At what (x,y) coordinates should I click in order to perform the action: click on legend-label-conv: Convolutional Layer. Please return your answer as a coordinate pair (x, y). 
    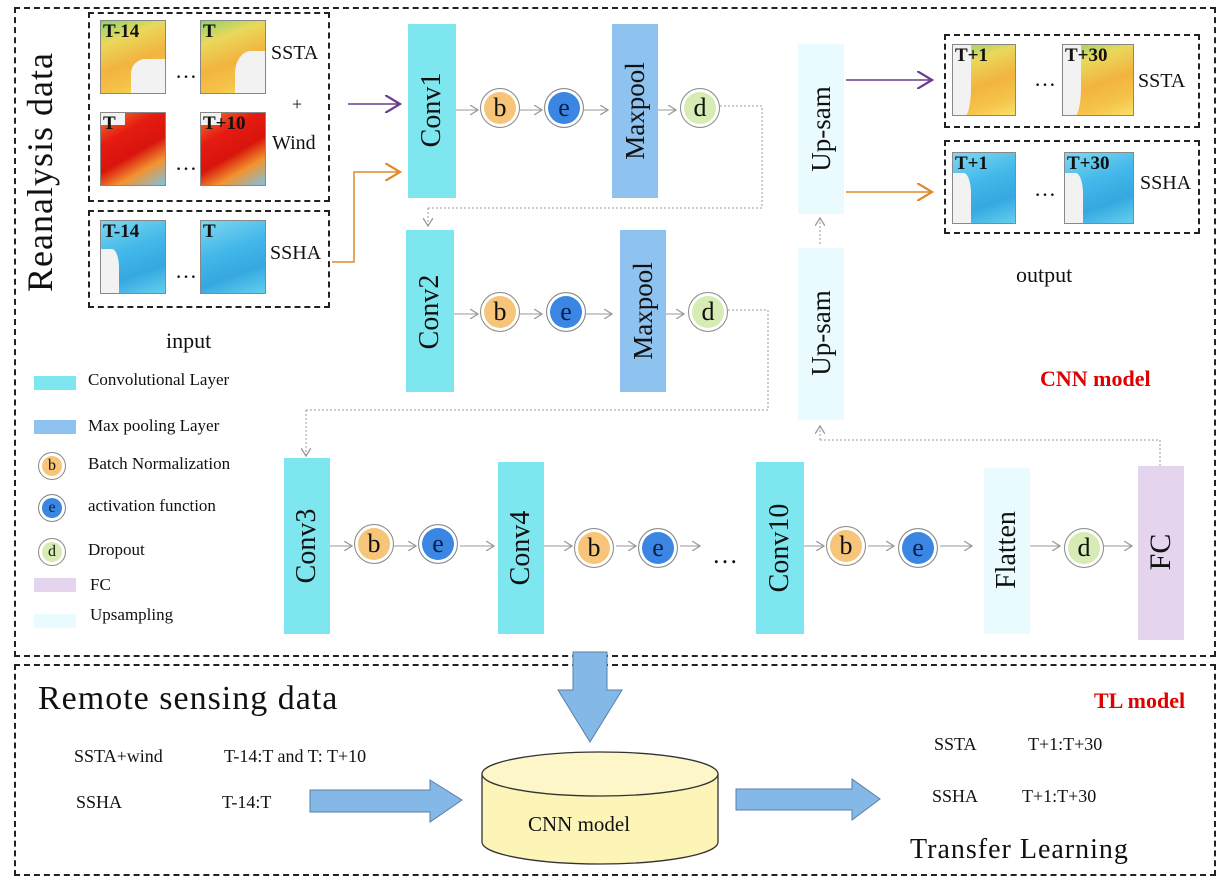
    Looking at the image, I should click on (159, 379).